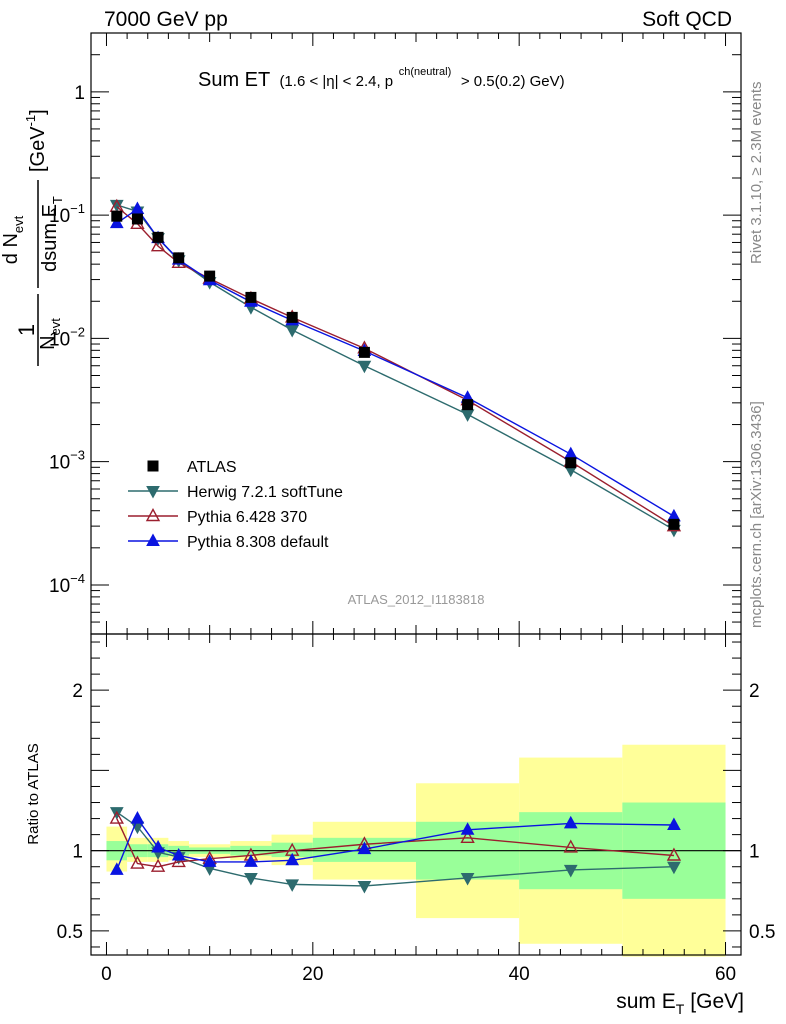 Image resolution: width=786 pixels, height=1024 pixels. What do you see at coordinates (312, 974) in the screenshot?
I see `x-tick-label: 20` at bounding box center [312, 974].